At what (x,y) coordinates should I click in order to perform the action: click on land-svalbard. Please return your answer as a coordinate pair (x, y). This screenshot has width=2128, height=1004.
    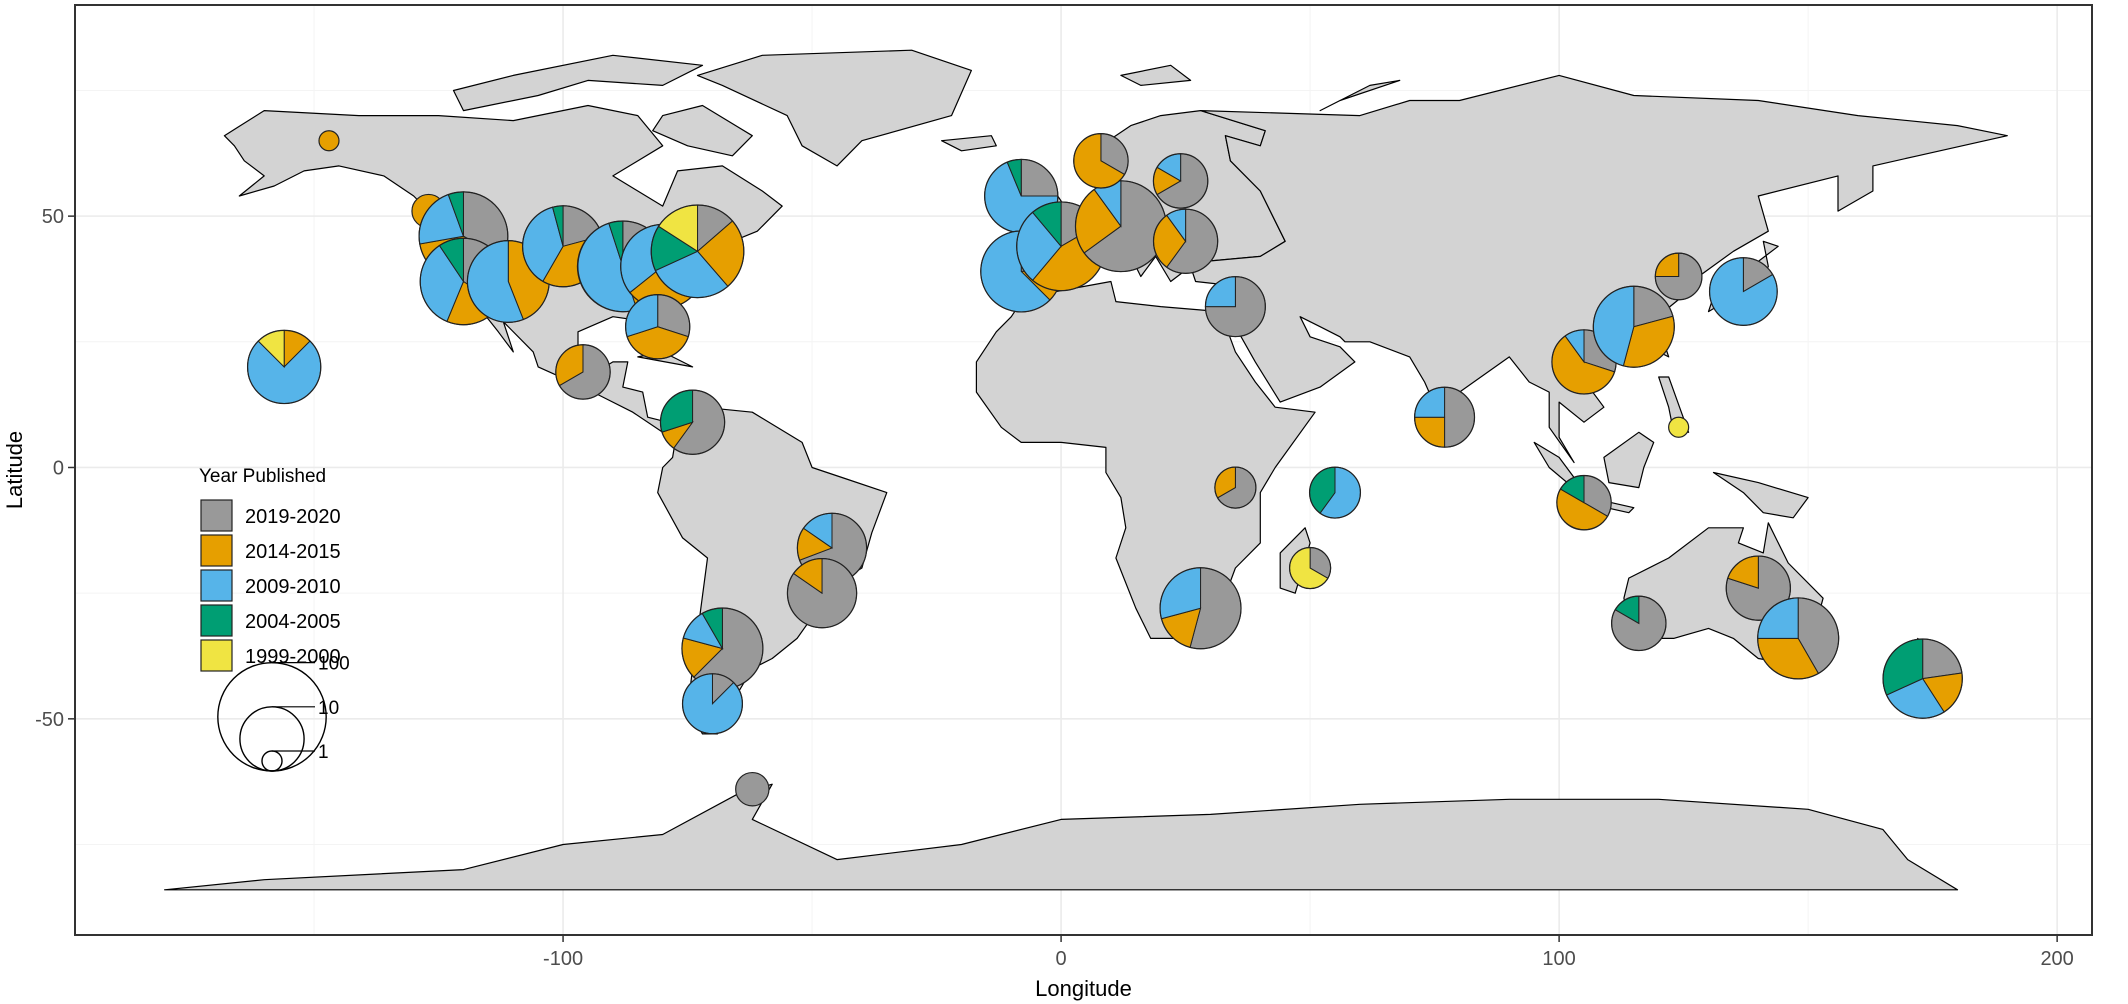
    Looking at the image, I should click on (1156, 75).